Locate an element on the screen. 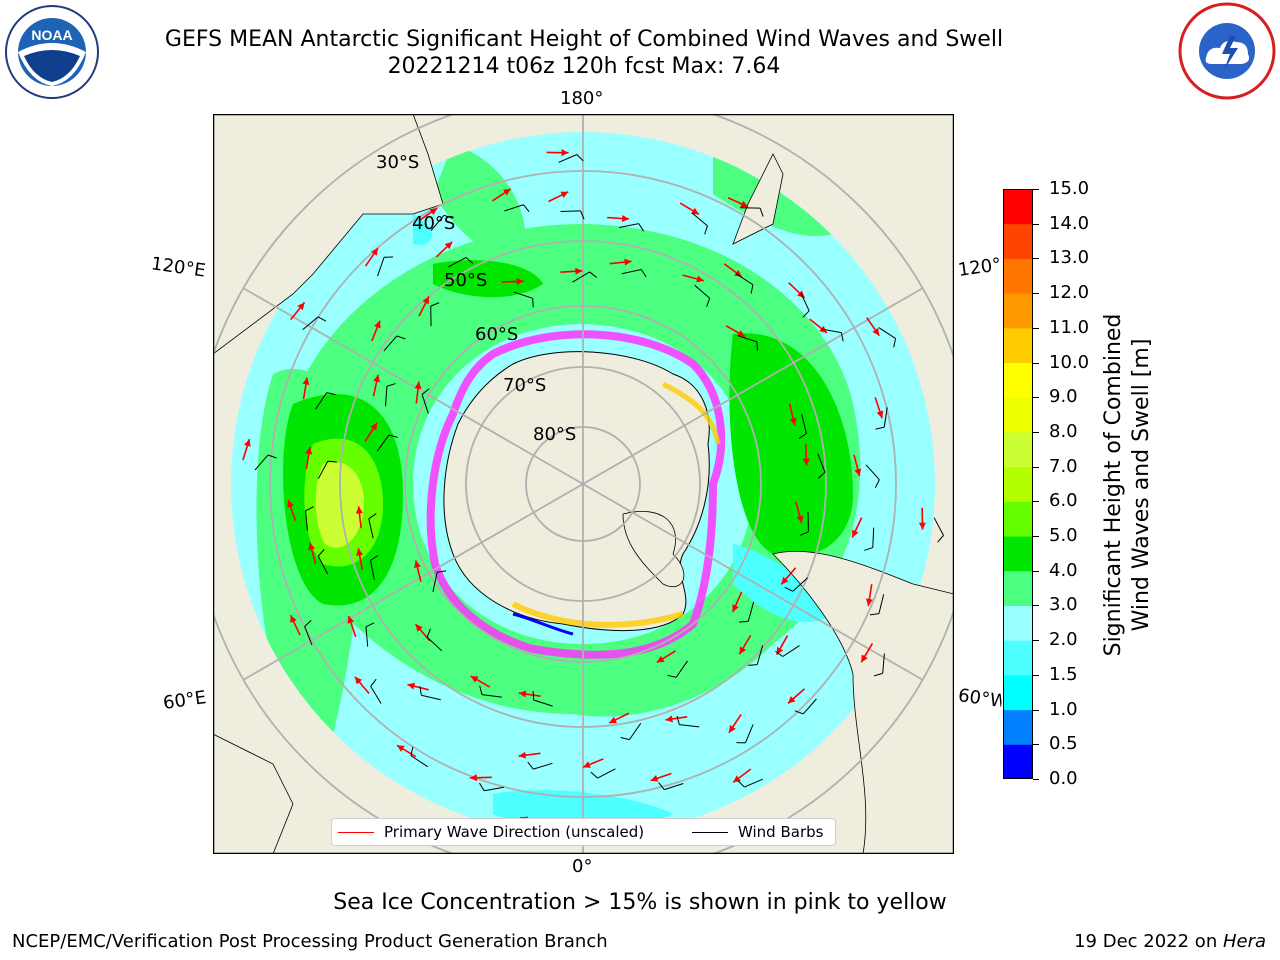  new-zealand is located at coordinates (758, 199).